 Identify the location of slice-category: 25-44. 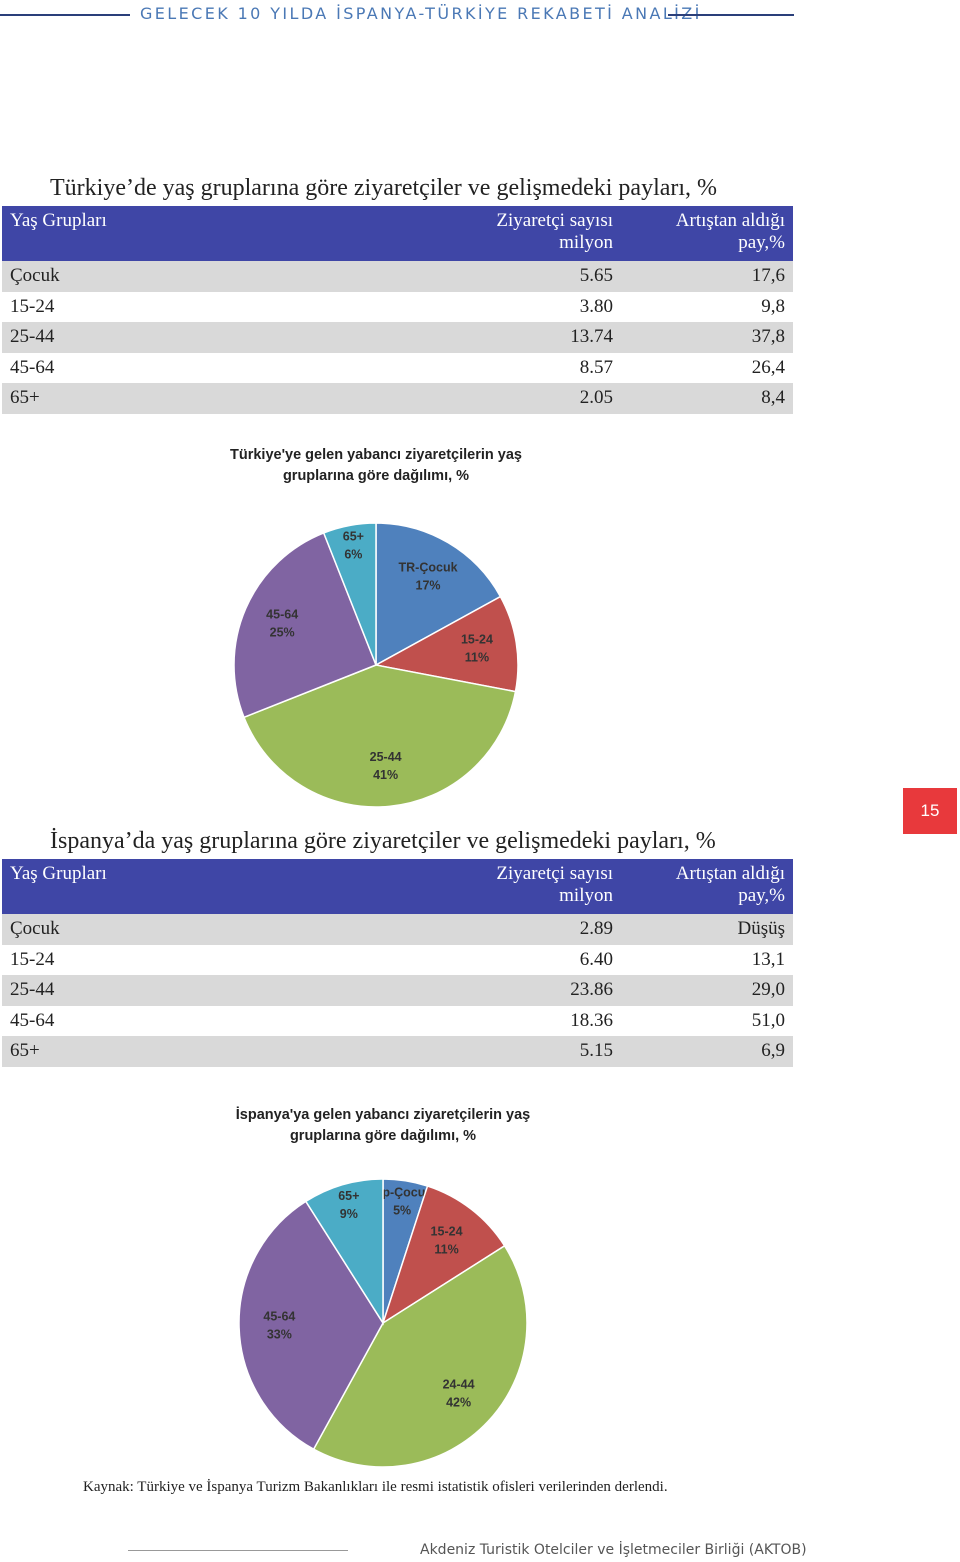
(386, 757).